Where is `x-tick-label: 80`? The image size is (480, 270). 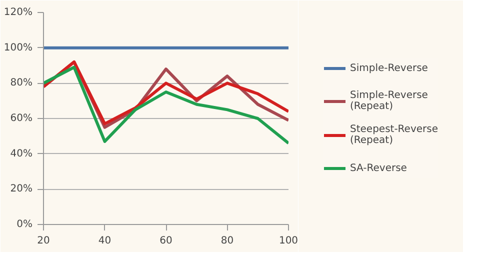
x-tick-label: 80 is located at coordinates (227, 241).